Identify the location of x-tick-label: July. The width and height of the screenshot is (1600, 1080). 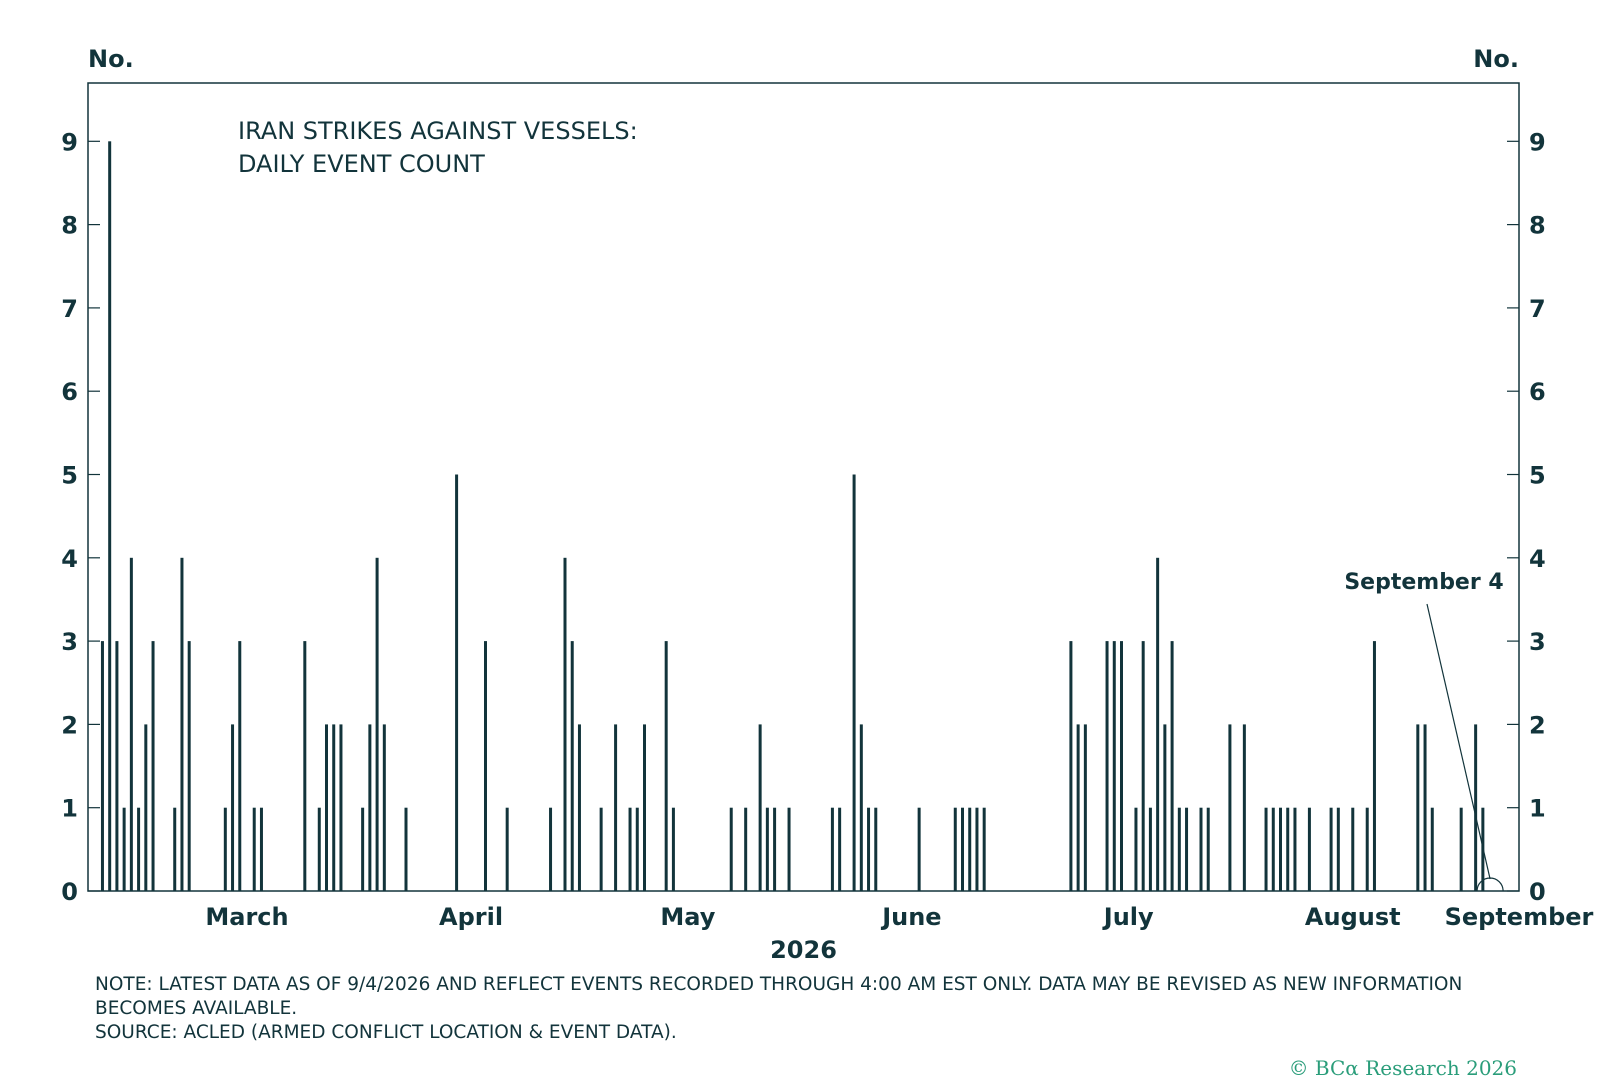
(1128, 917).